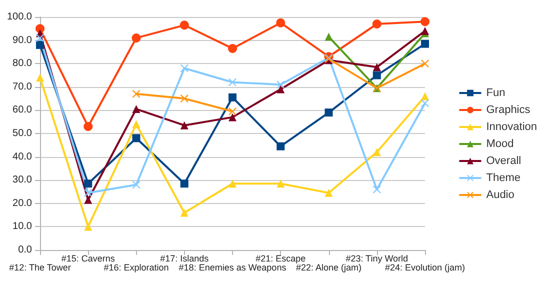  I want to click on legend-label: Fun, so click(496, 93).